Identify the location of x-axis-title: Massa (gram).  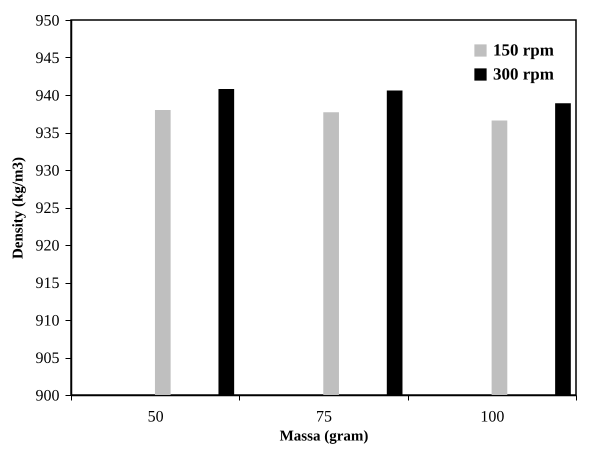
(324, 436).